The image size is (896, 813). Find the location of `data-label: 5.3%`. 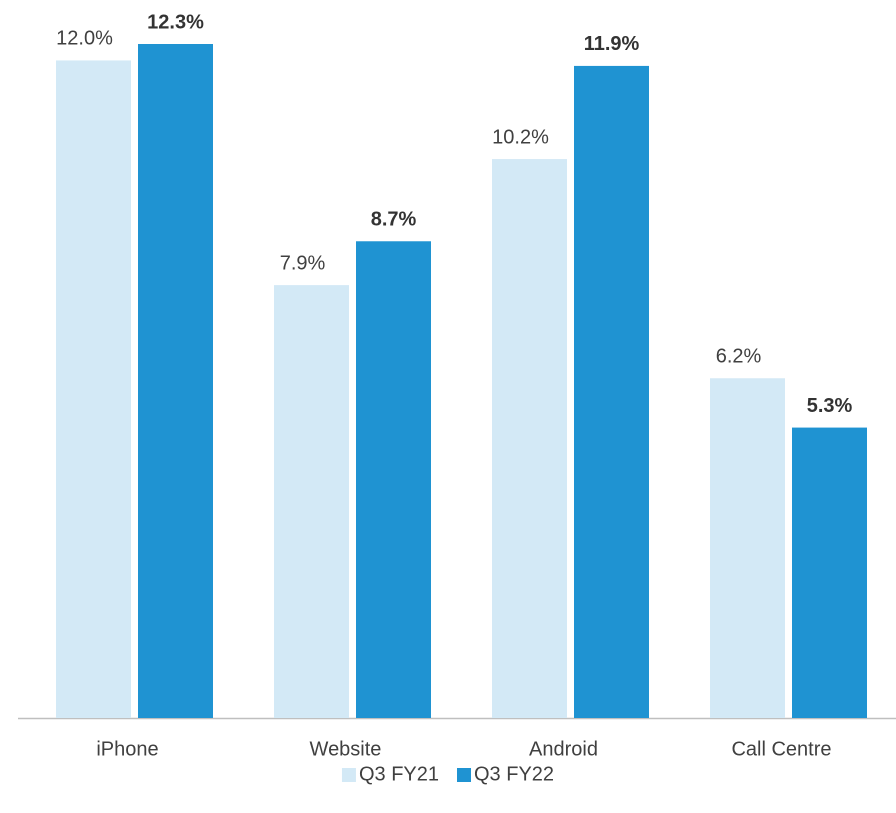

data-label: 5.3% is located at coordinates (830, 406).